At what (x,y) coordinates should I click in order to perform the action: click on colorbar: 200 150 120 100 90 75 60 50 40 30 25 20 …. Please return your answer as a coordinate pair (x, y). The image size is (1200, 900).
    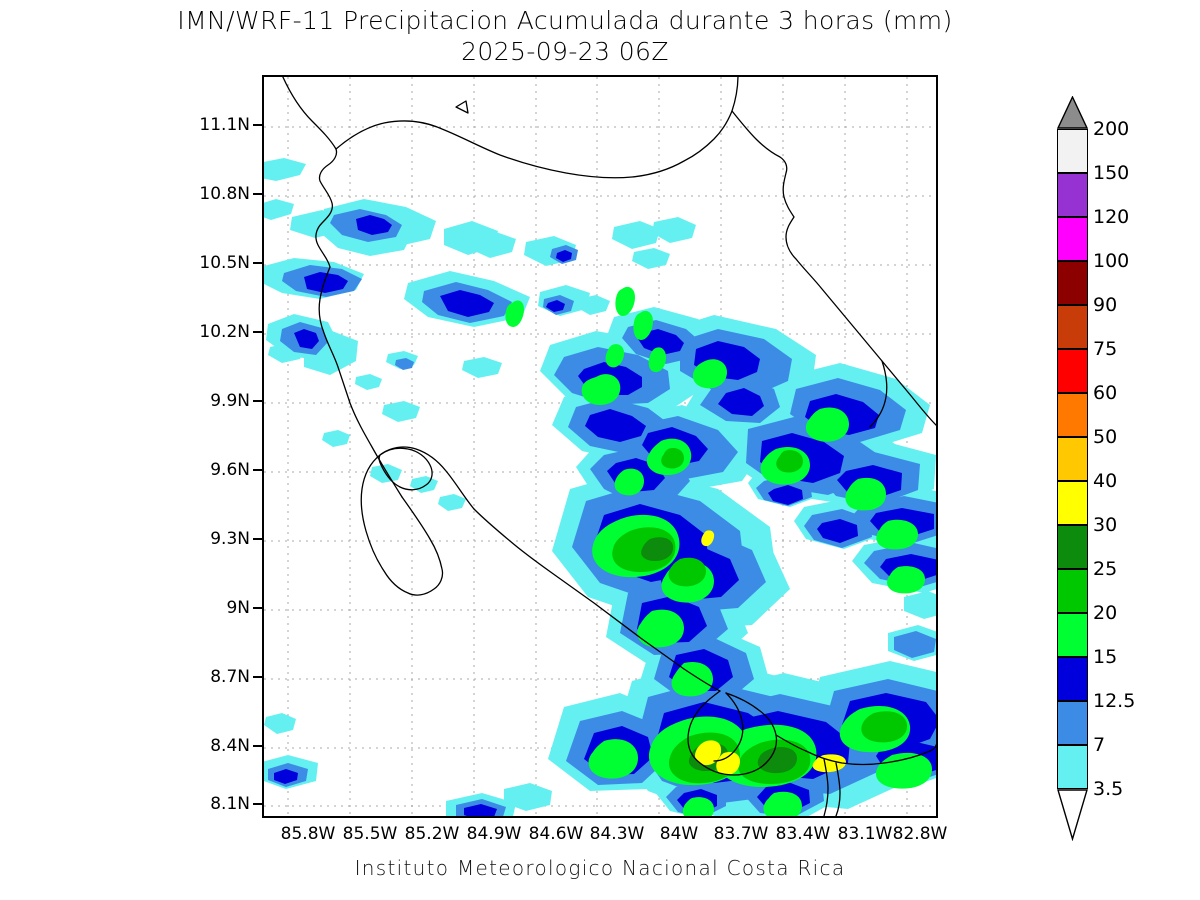
    Looking at the image, I should click on (1096, 468).